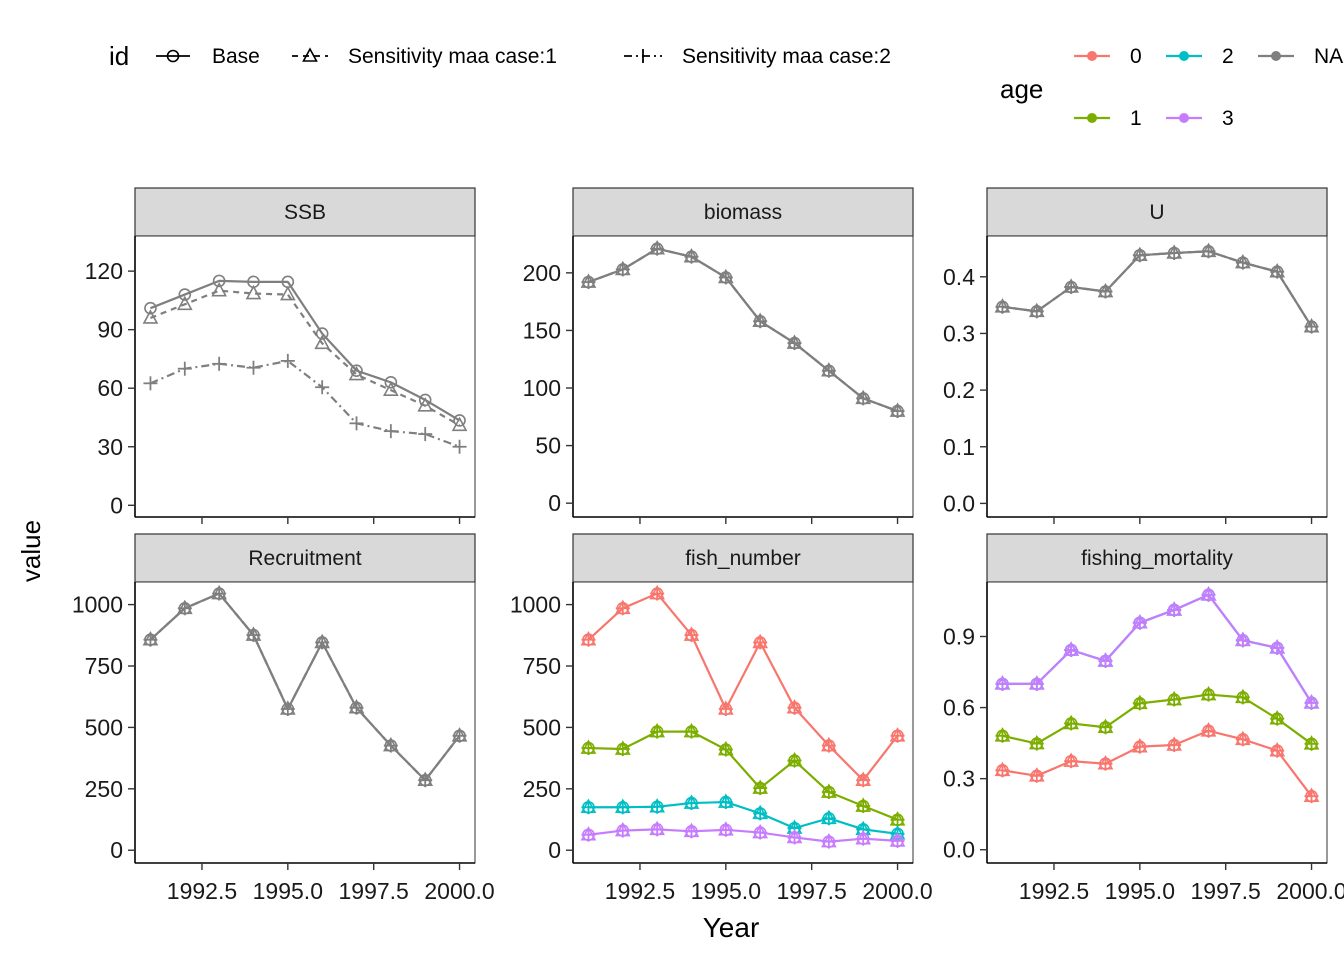  What do you see at coordinates (897, 891) in the screenshot?
I see `x-tick-label: 2000.0` at bounding box center [897, 891].